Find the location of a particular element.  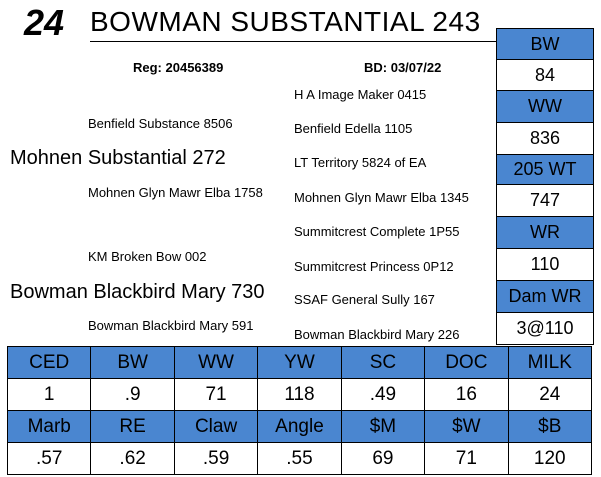

epd-header-marb: Marb is located at coordinates (49, 426).